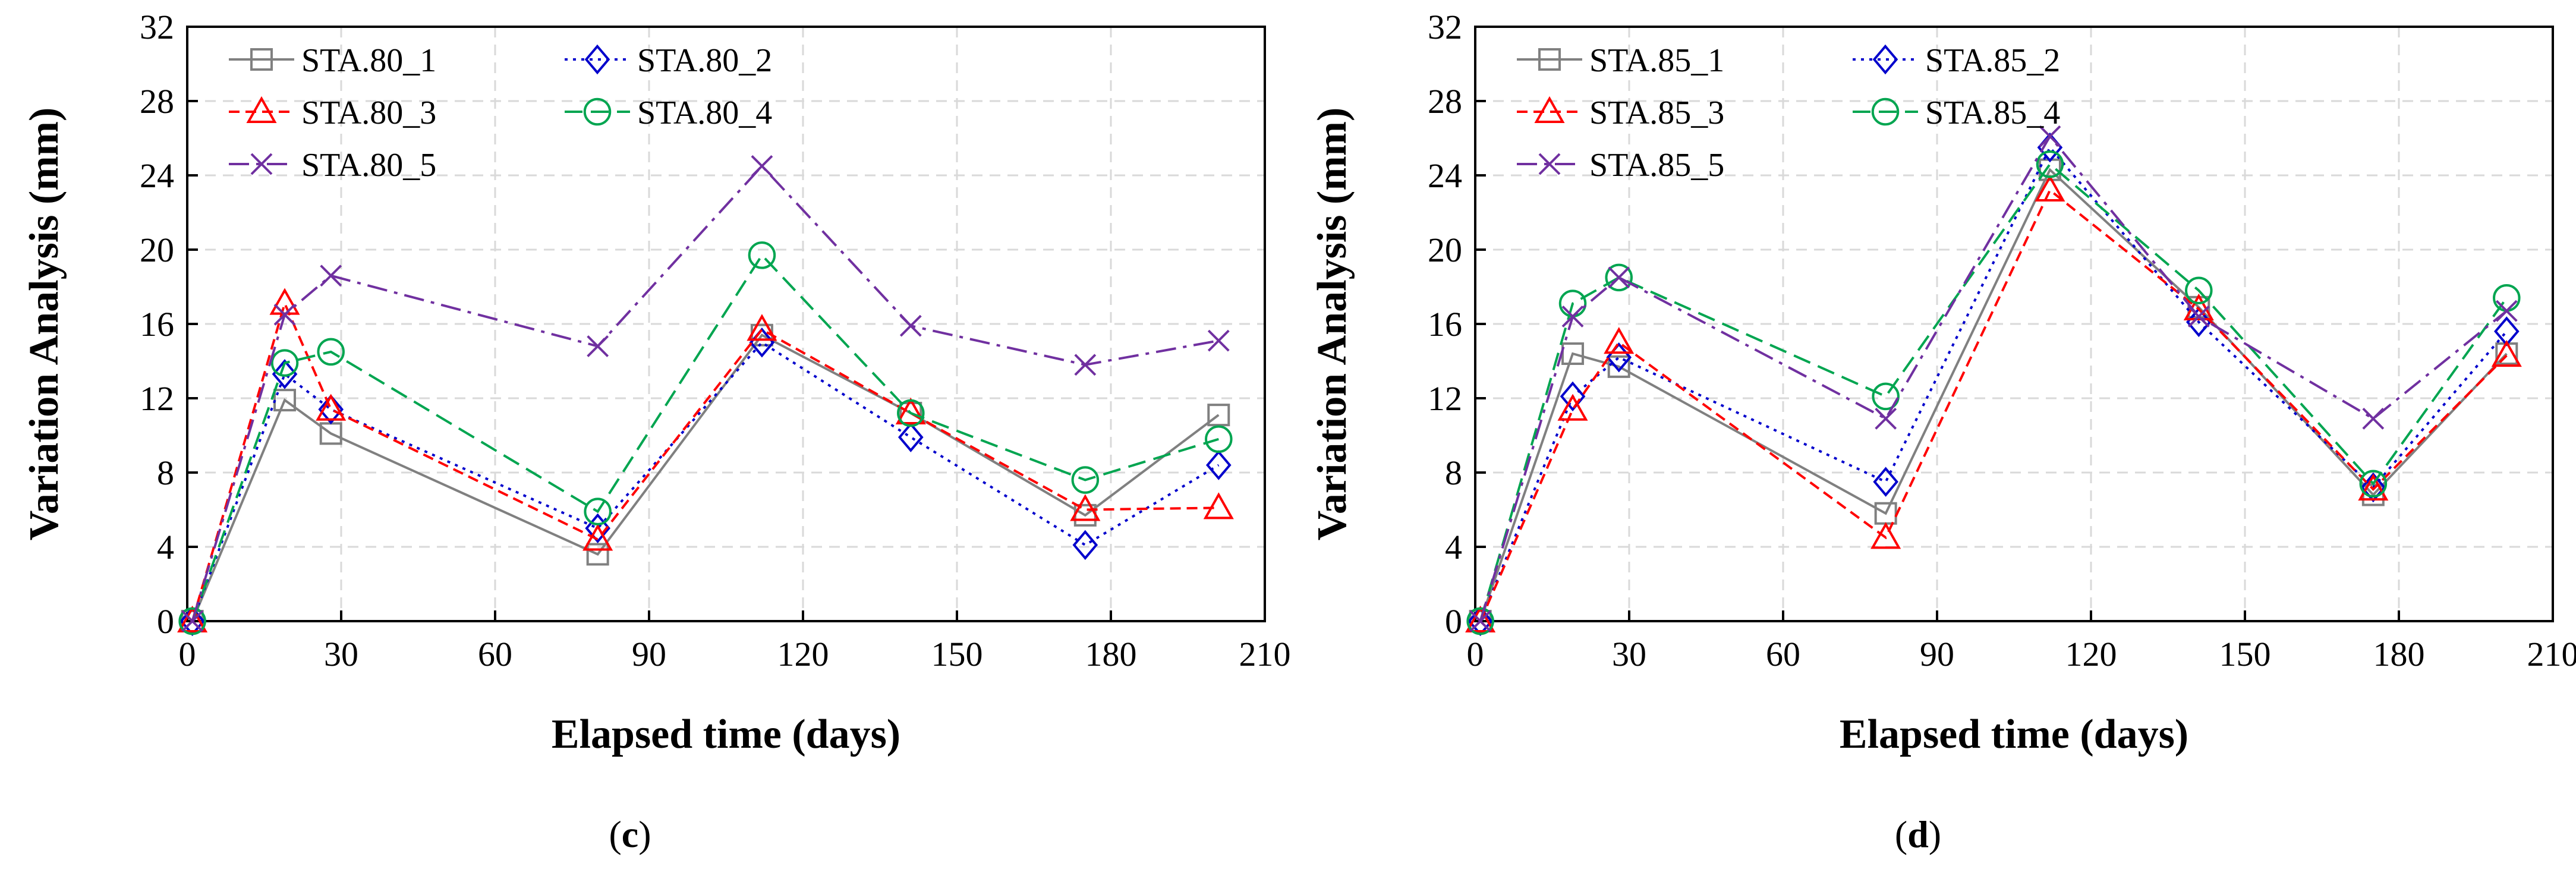 This screenshot has height=869, width=2576. Describe the element at coordinates (1956, 113) in the screenshot. I see `legend-item: STA.85_4` at that location.